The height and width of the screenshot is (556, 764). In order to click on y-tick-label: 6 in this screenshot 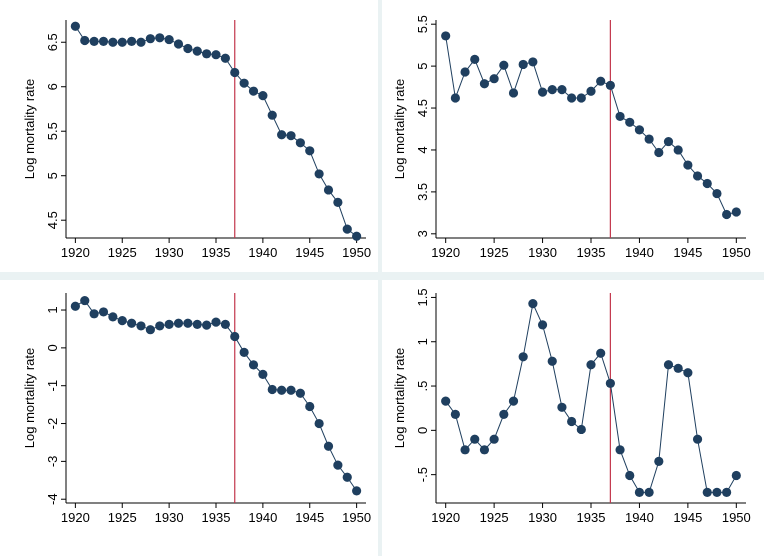, I will do `click(52, 86)`.